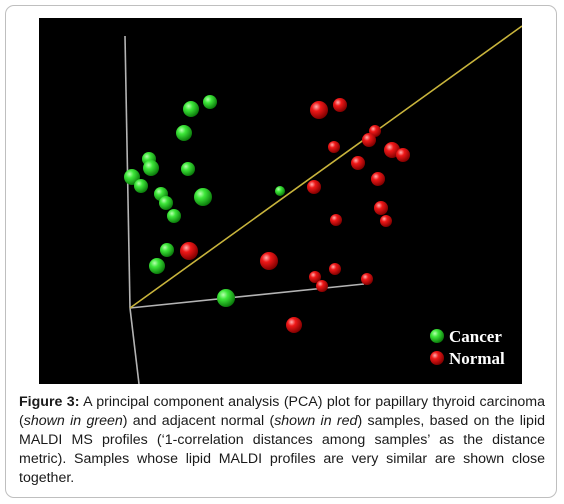 This screenshot has height=504, width=564. I want to click on caption-red-note: shown in red, so click(316, 421).